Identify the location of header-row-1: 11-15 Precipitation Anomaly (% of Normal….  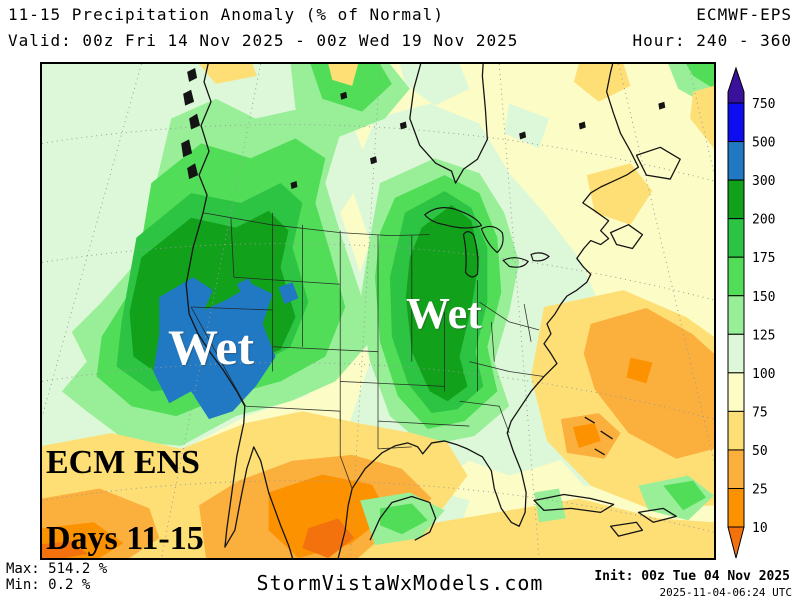
(400, 14).